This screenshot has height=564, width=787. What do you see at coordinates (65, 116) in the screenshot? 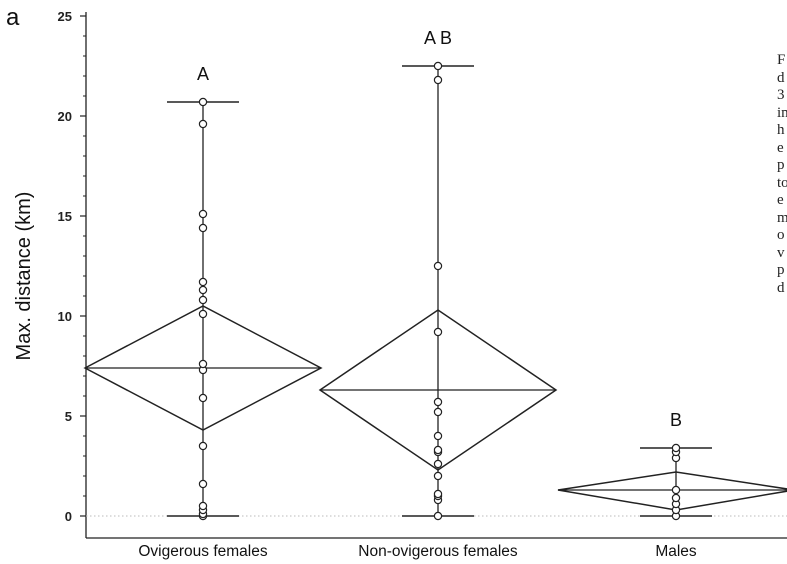
I see `y-tick-label: 20` at bounding box center [65, 116].